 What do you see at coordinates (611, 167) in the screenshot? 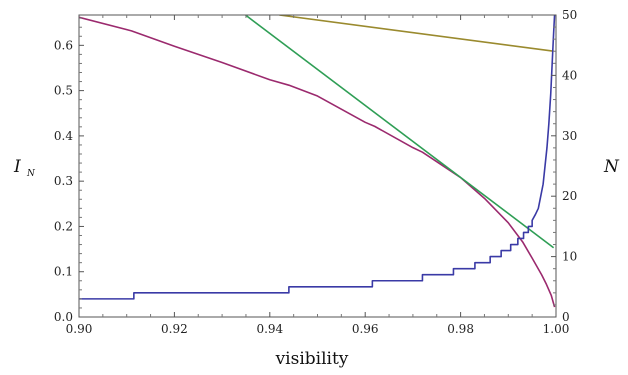
I see `y2-axis-label: N` at bounding box center [611, 167].